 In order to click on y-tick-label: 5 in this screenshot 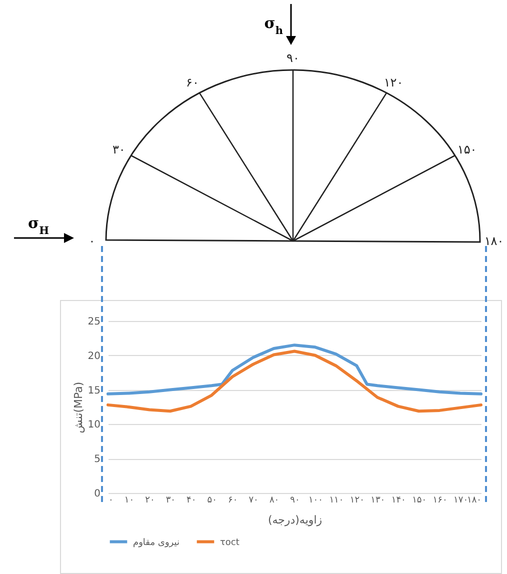, I will do `click(97, 460)`.